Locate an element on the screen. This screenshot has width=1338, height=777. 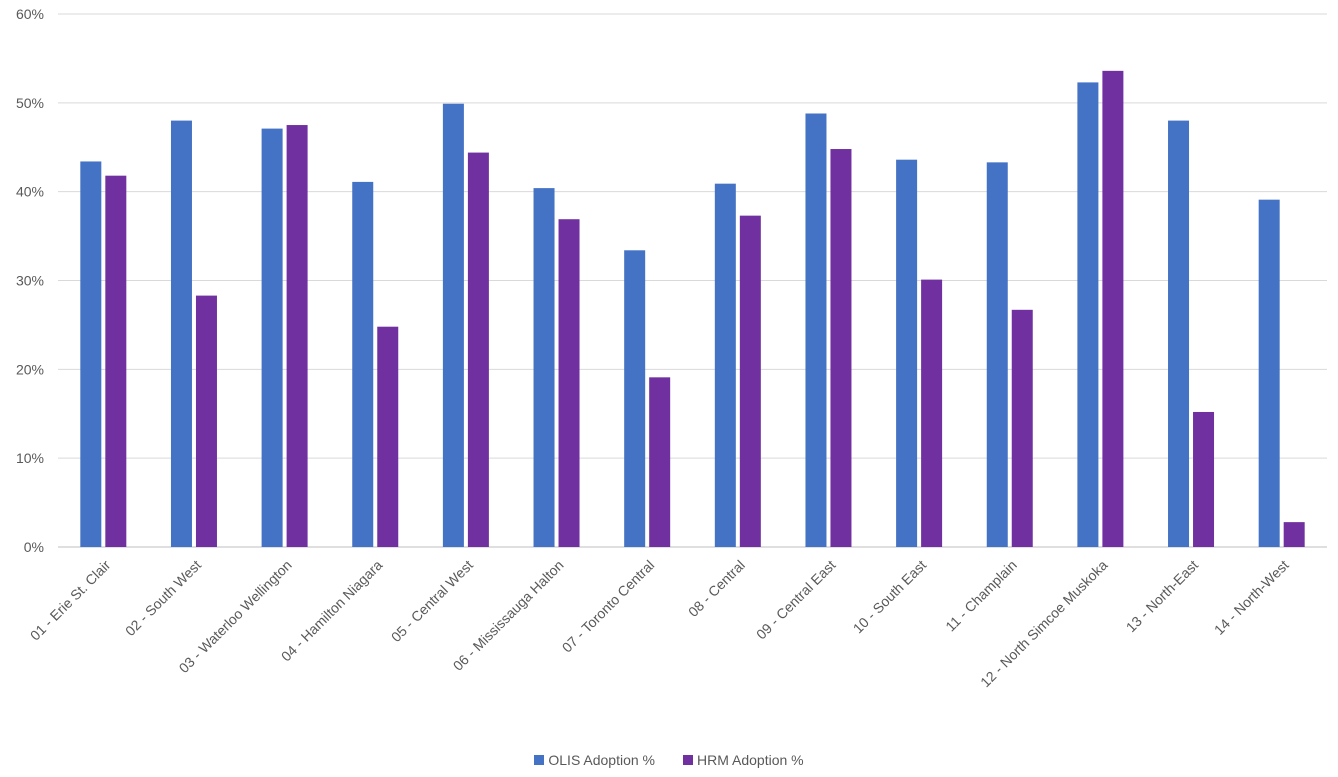
x-tick-label: 10 - South East is located at coordinates (890, 597).